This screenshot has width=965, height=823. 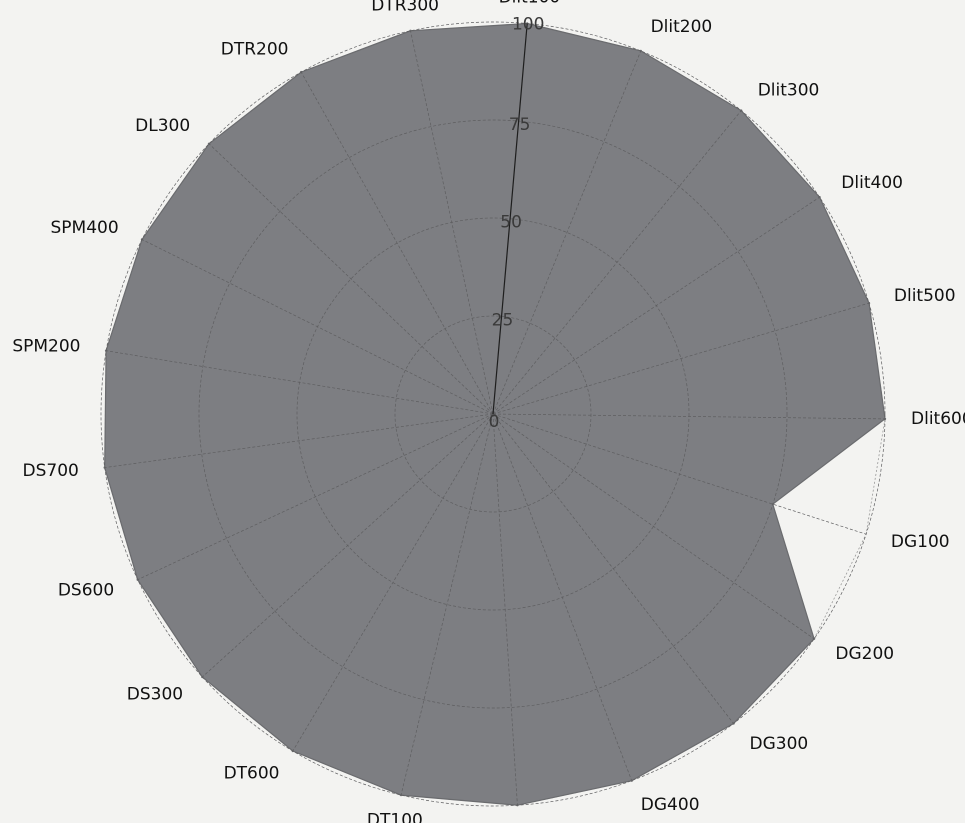 I want to click on spoke-dlit400, so click(x=656, y=305).